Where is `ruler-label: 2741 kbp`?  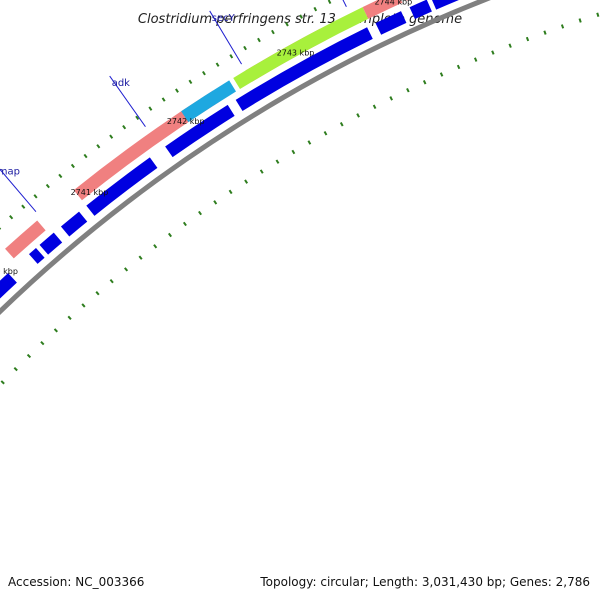
ruler-label: 2741 kbp is located at coordinates (90, 192).